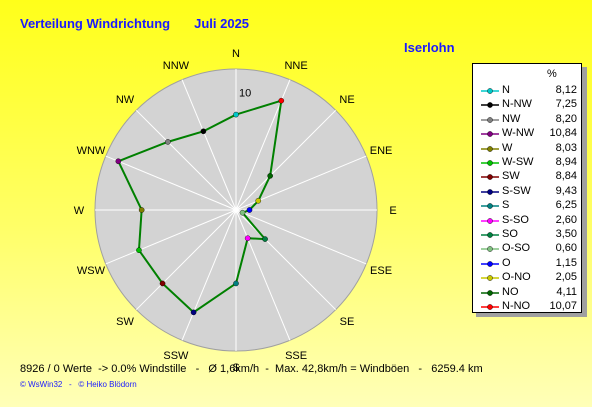 The width and height of the screenshot is (592, 407). Describe the element at coordinates (95, 23) in the screenshot. I see `title-text: Verteilung Windrichtung` at that location.